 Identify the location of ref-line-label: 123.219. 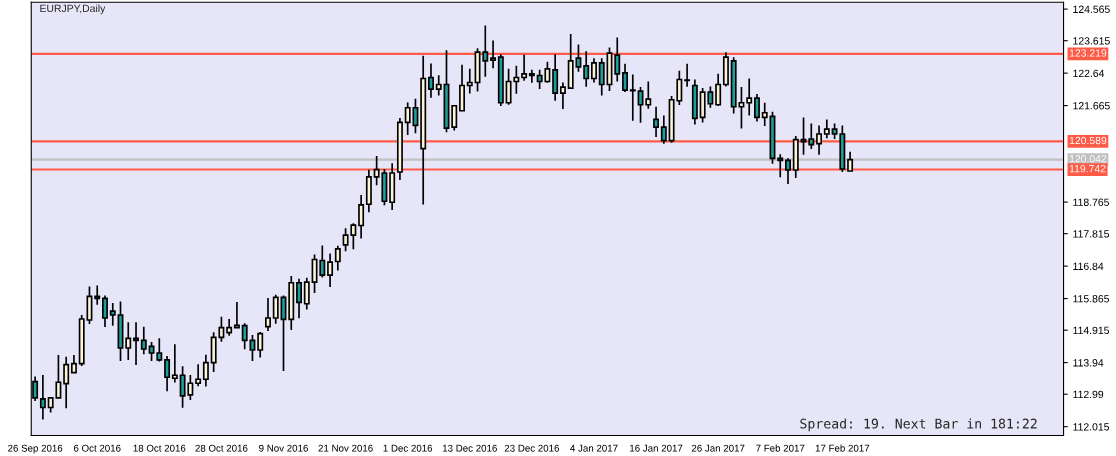
(1088, 53).